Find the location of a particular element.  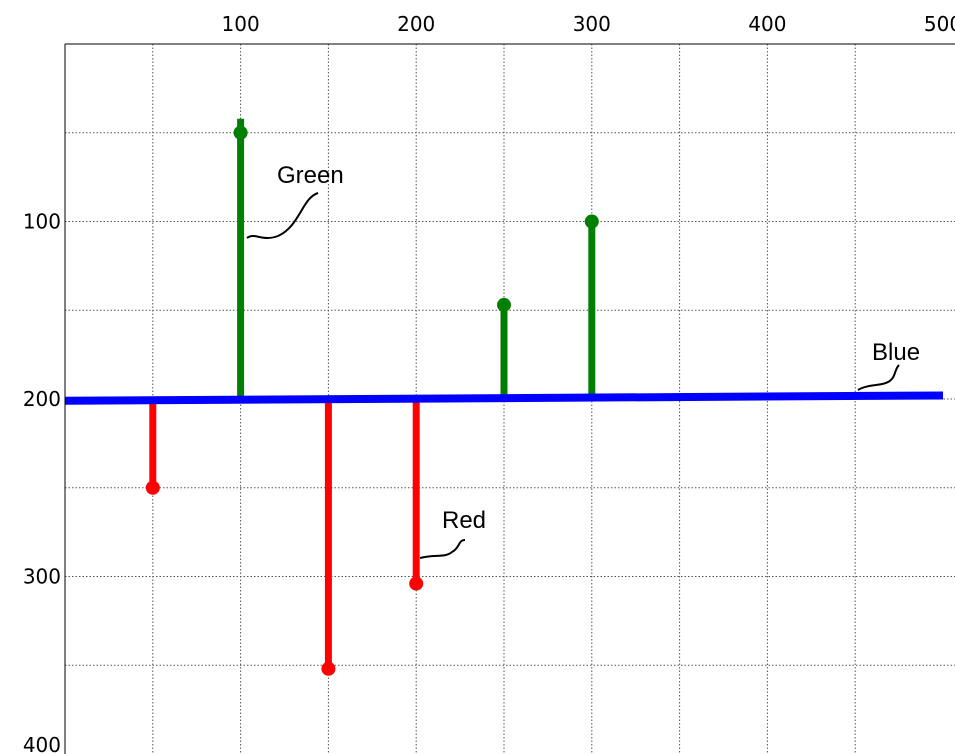

y-tick-label-300: 300 is located at coordinates (42, 577).